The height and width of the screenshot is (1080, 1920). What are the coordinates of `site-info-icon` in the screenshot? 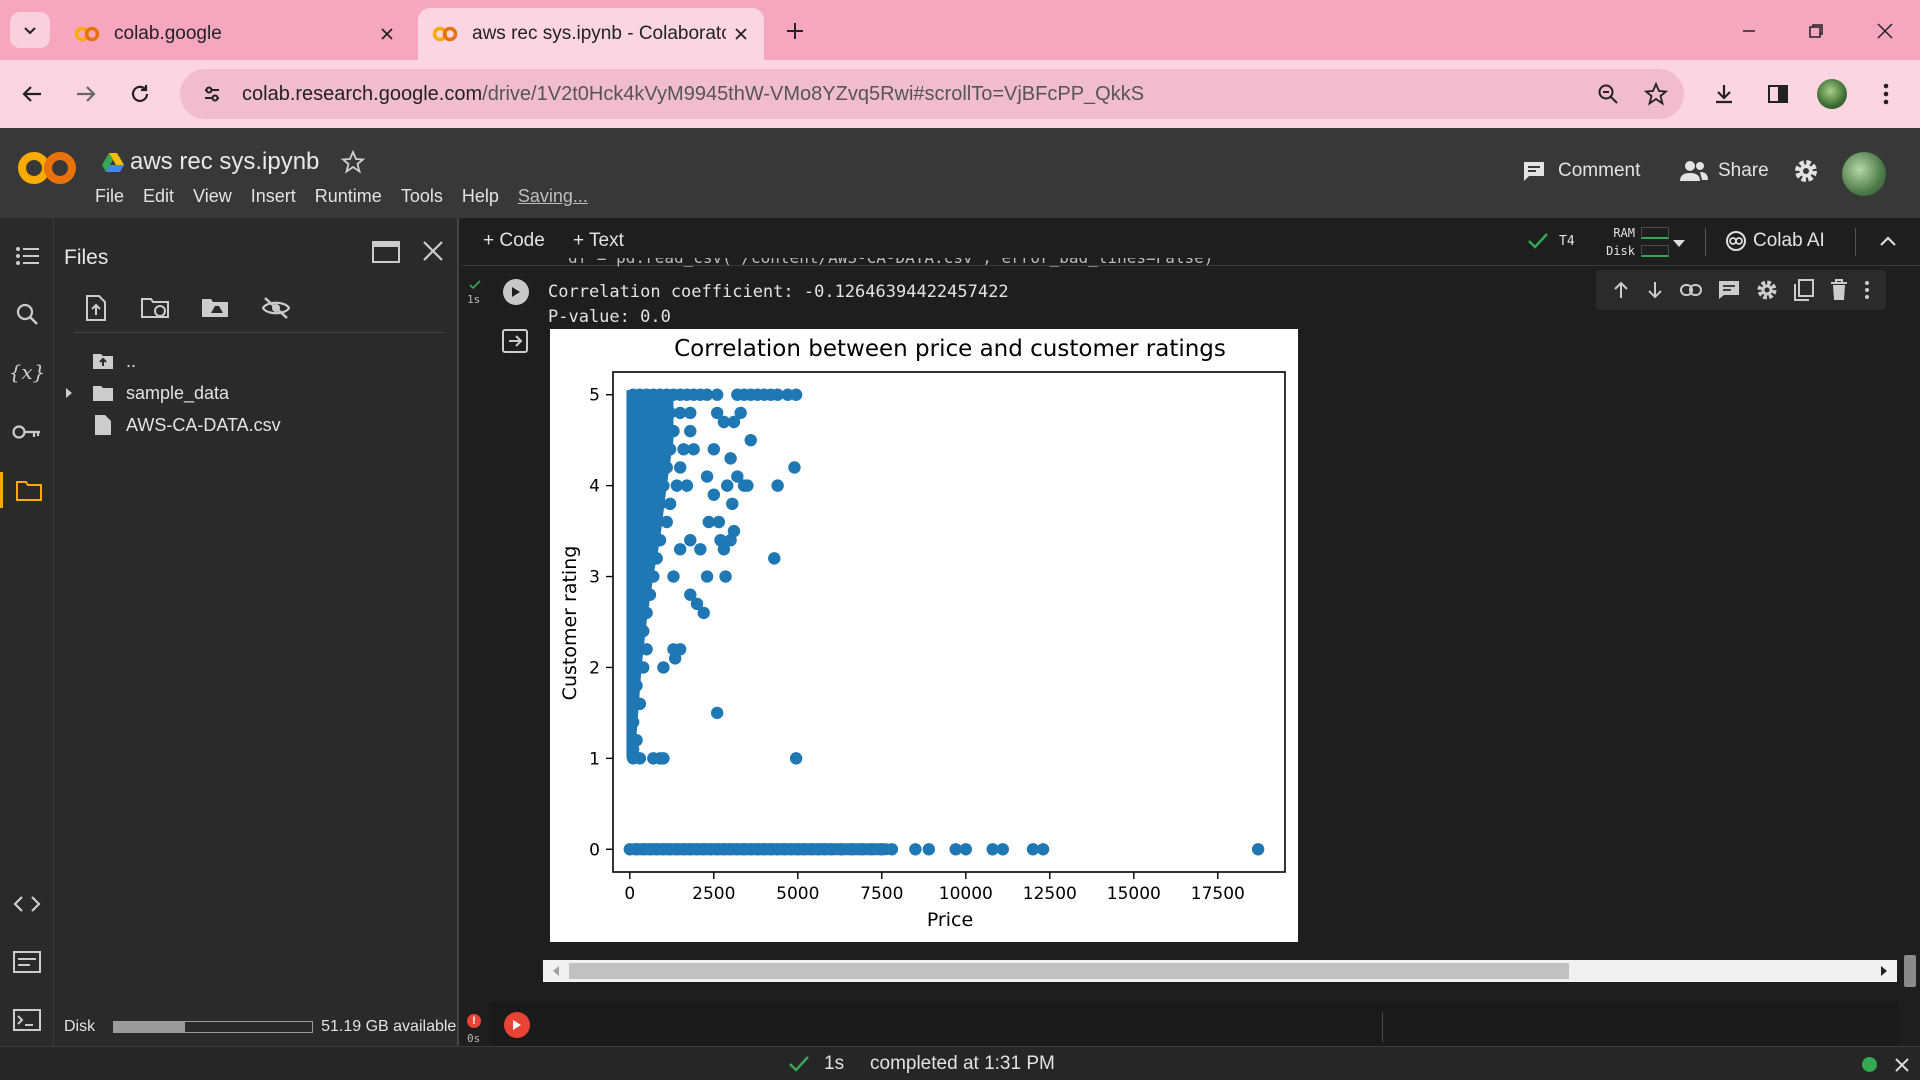 It's located at (212, 94).